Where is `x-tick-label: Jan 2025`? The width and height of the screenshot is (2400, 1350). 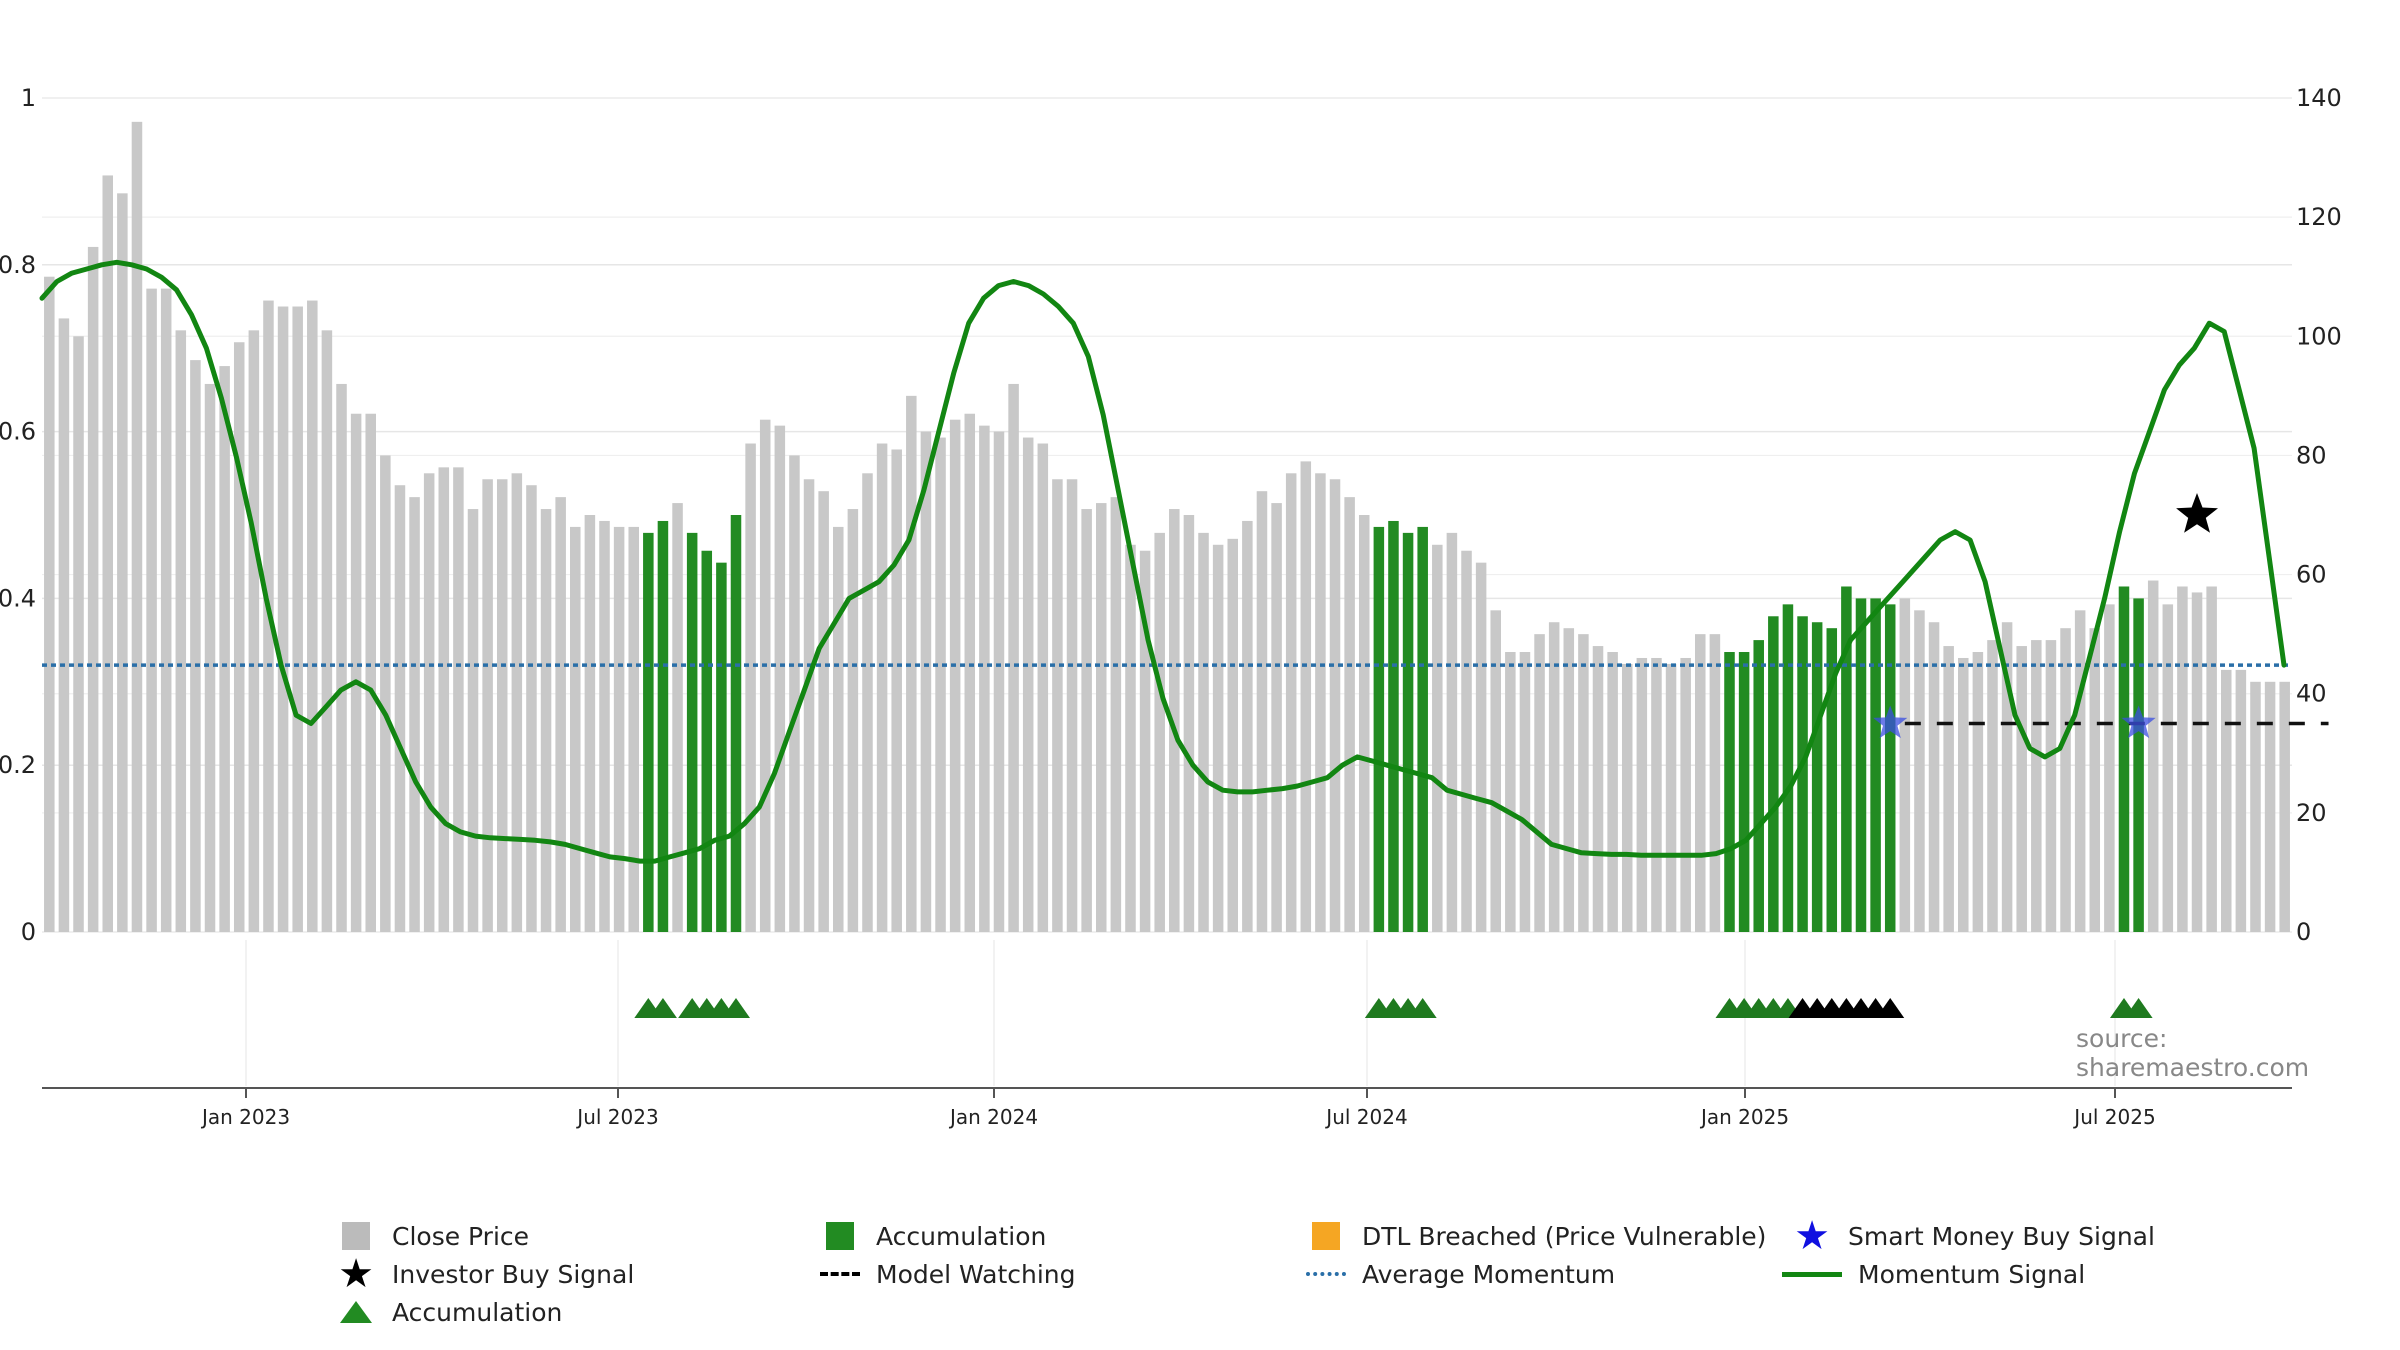
x-tick-label: Jan 2025 is located at coordinates (1744, 1117).